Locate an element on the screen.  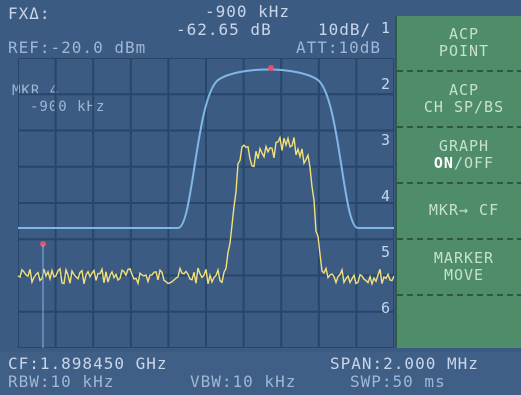
graph-off-option: OFF is located at coordinates (479, 163).